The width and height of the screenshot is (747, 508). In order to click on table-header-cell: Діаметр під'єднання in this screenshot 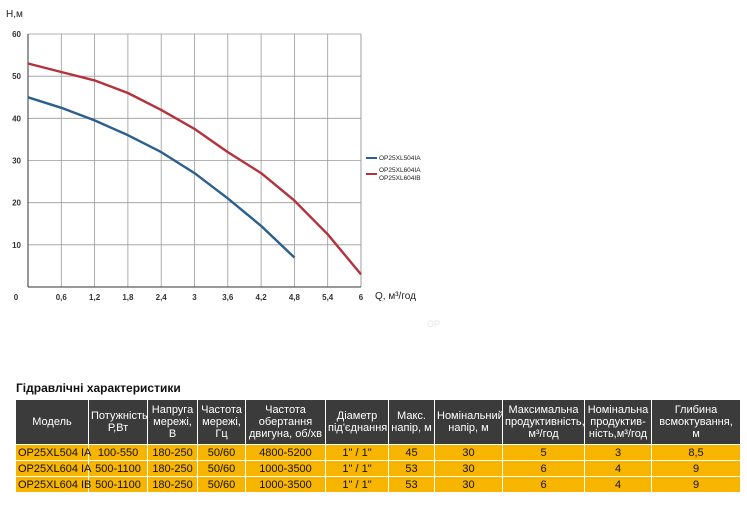, I will do `click(357, 422)`.